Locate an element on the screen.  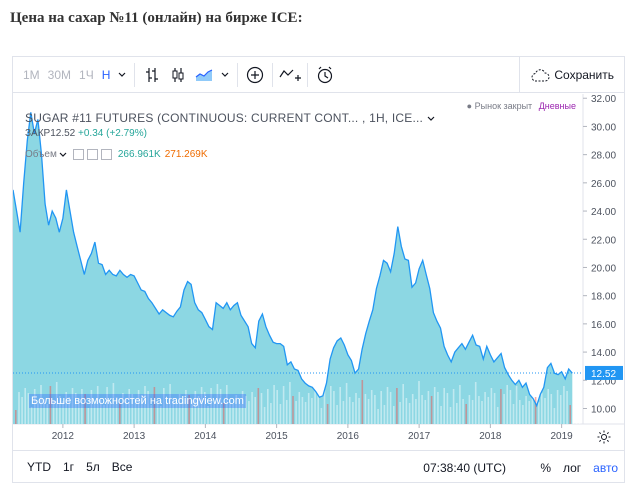
alert-clock-icon is located at coordinates (325, 75).